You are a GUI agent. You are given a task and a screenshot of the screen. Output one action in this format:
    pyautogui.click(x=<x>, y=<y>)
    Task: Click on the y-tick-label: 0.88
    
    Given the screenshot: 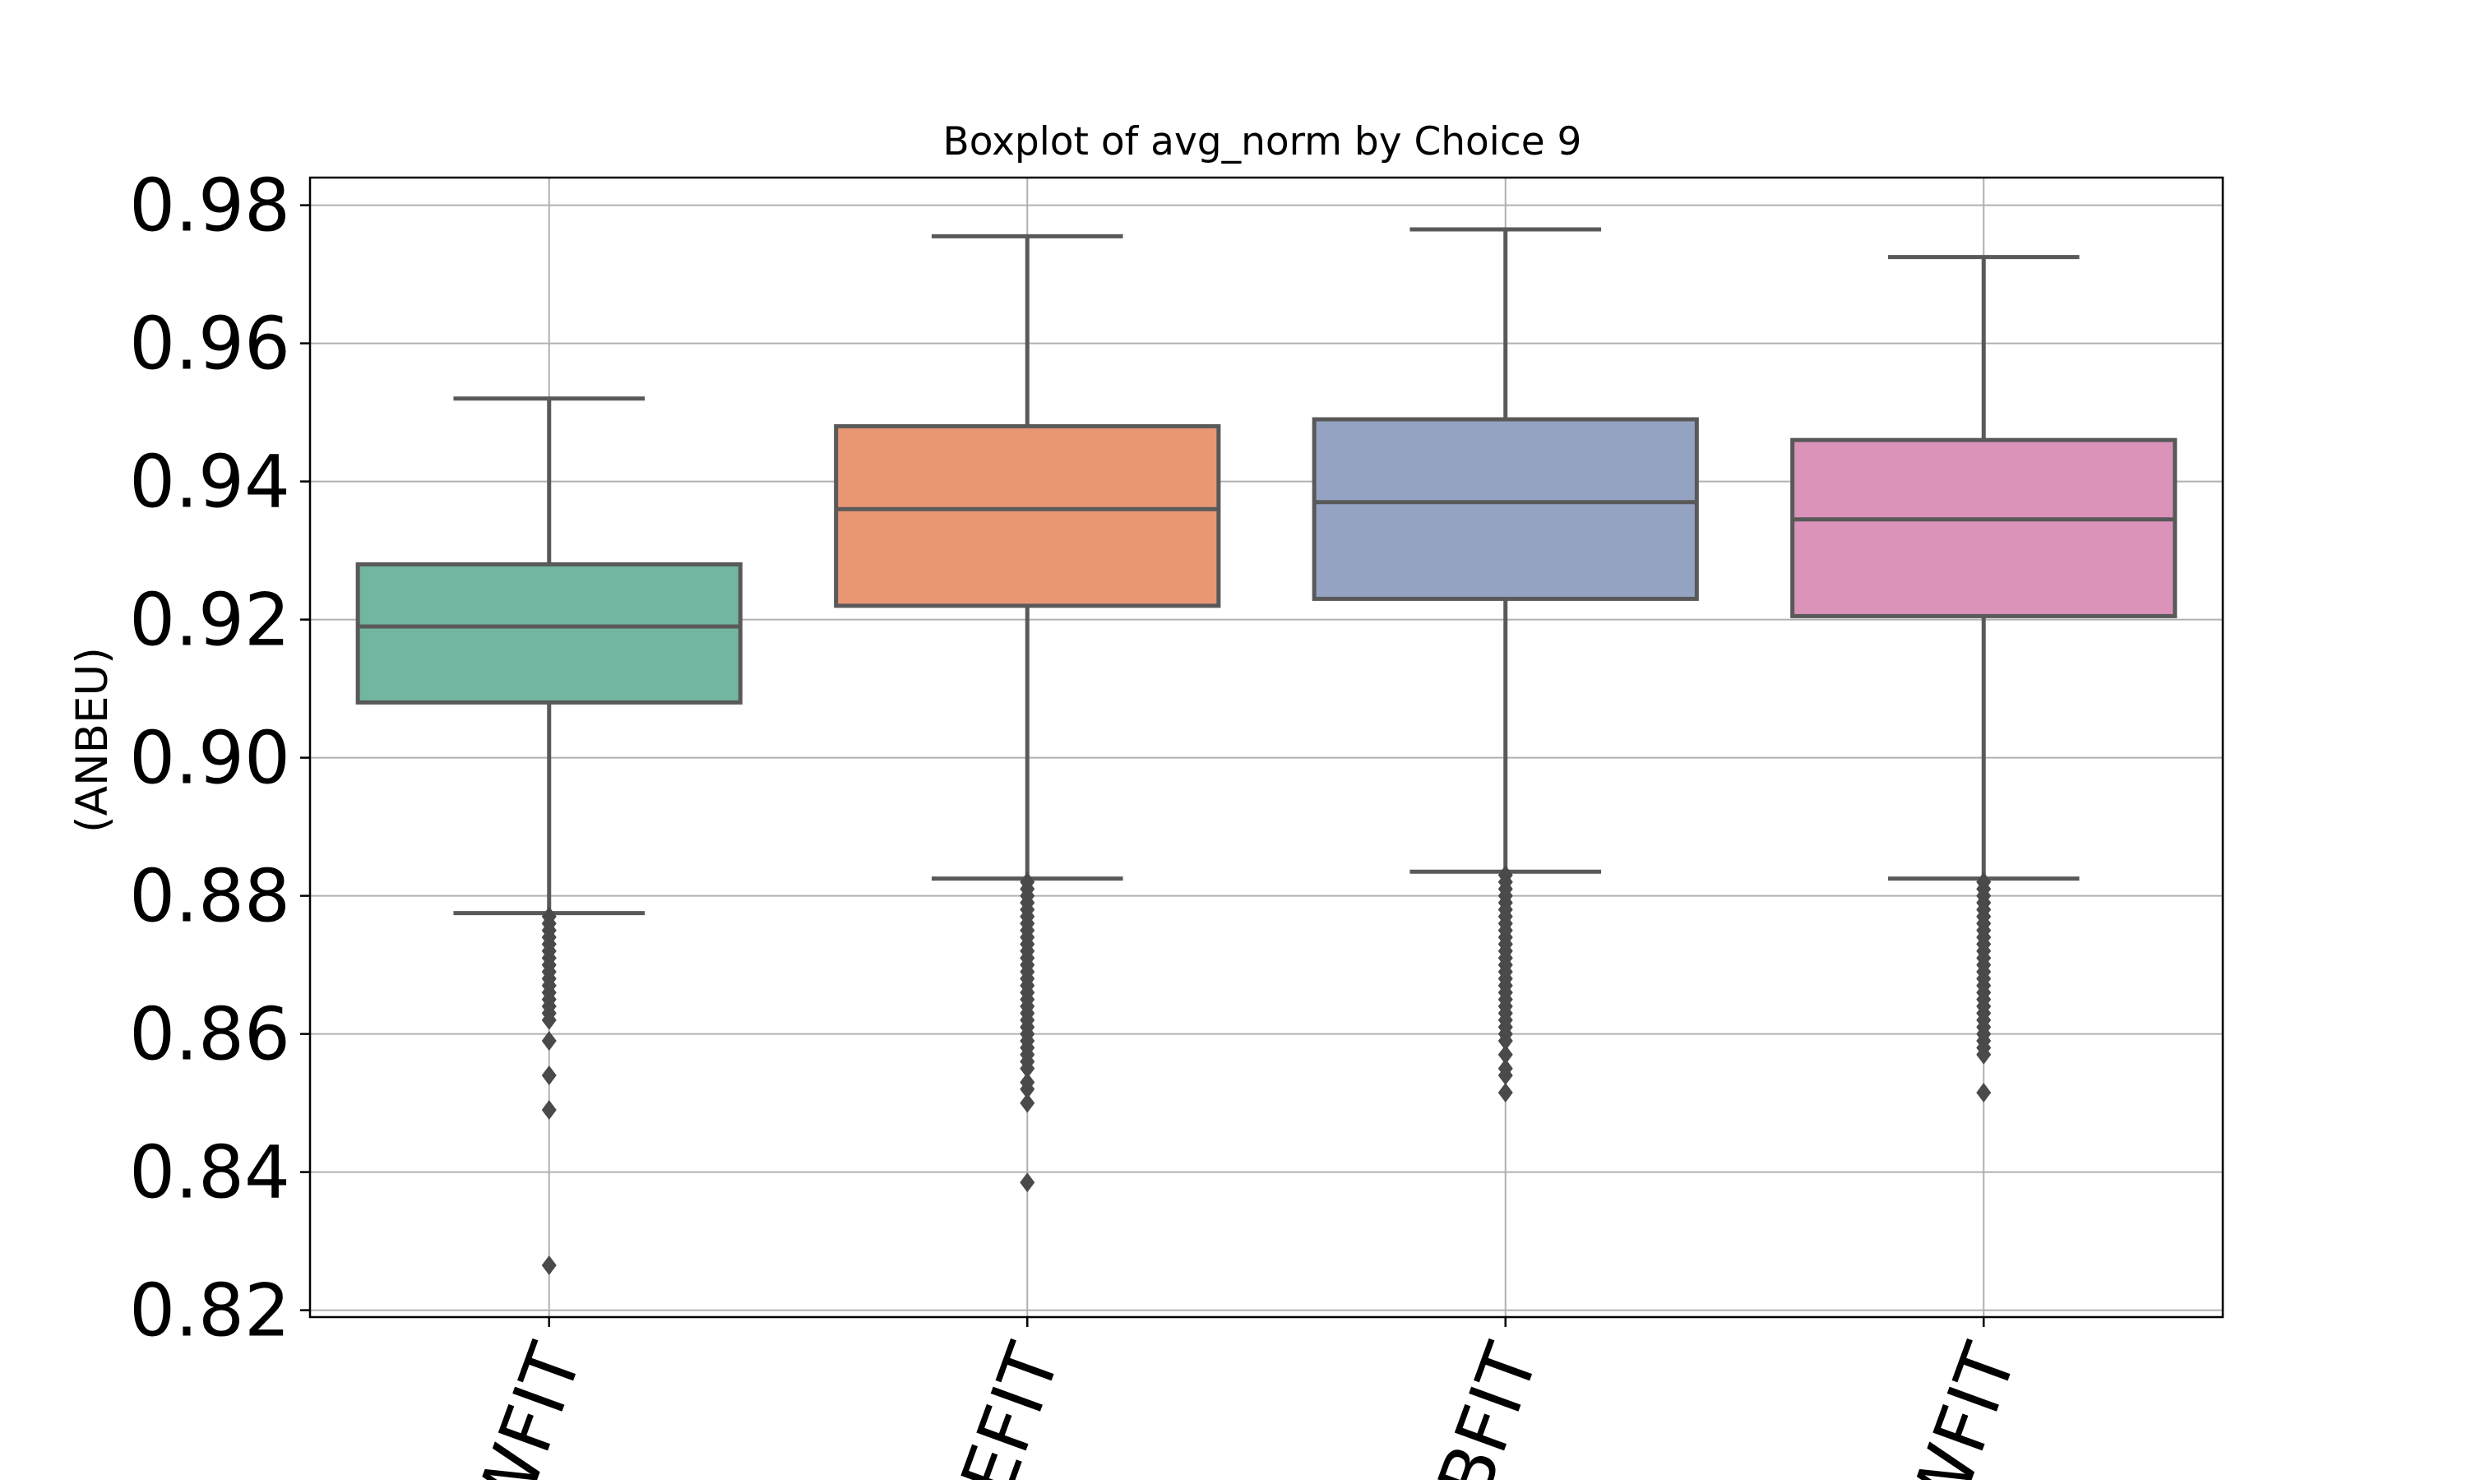 What is the action you would take?
    pyautogui.click(x=209, y=897)
    